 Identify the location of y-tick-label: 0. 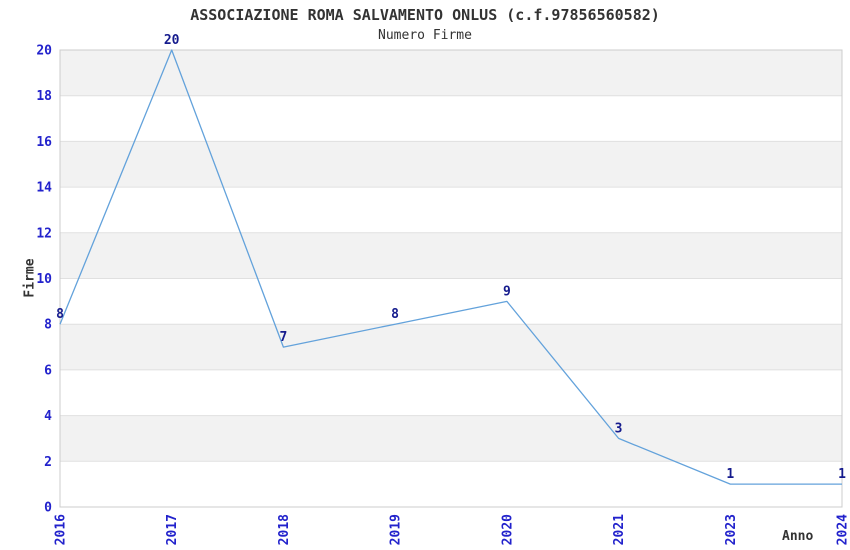
(48, 508).